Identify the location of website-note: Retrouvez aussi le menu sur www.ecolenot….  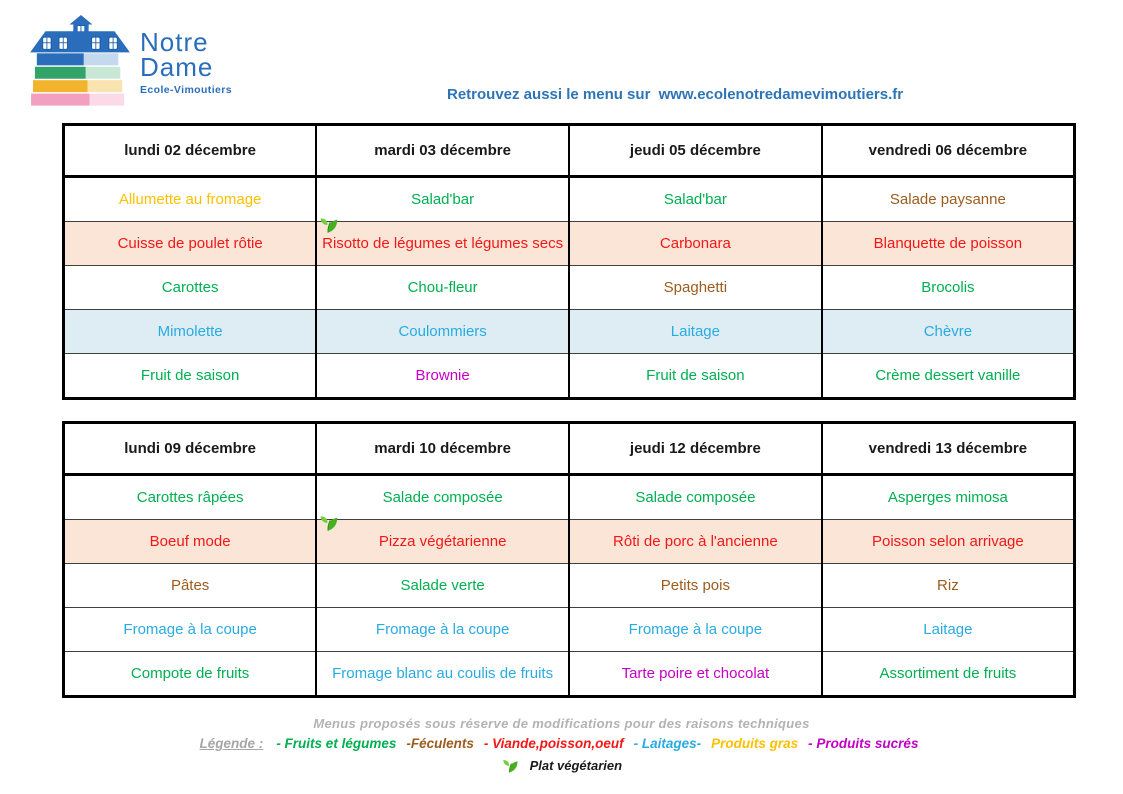
(675, 94).